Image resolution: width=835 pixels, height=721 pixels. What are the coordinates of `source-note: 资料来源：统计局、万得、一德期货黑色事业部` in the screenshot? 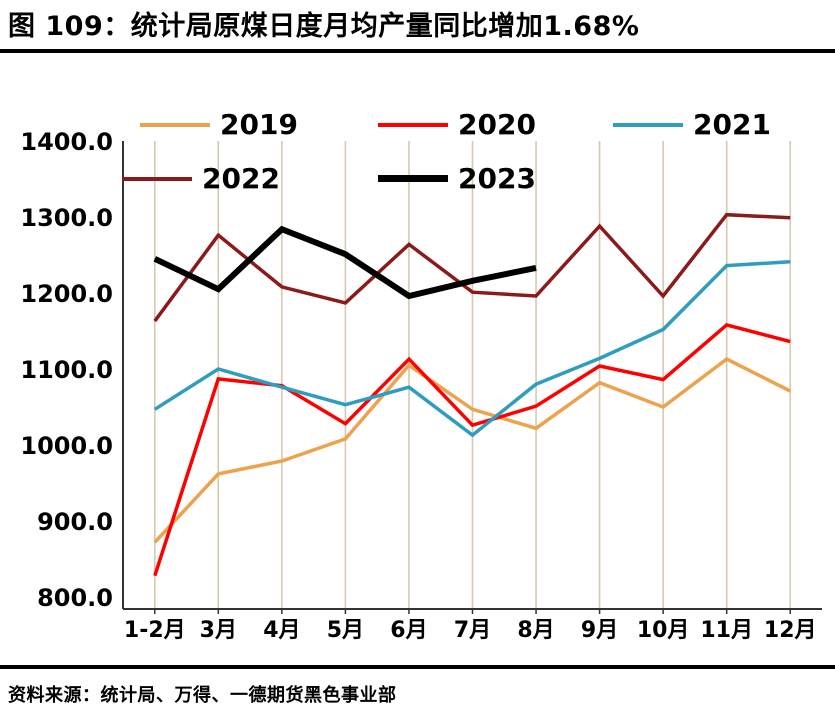 It's located at (202, 695).